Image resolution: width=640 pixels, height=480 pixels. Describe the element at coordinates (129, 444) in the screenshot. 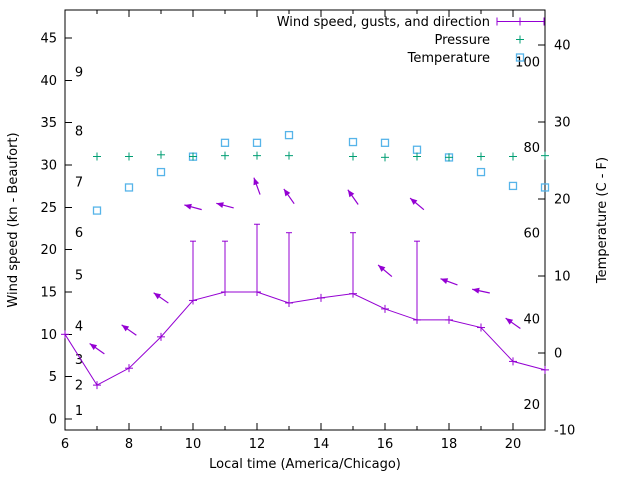

I see `x-tick-label: 8` at that location.